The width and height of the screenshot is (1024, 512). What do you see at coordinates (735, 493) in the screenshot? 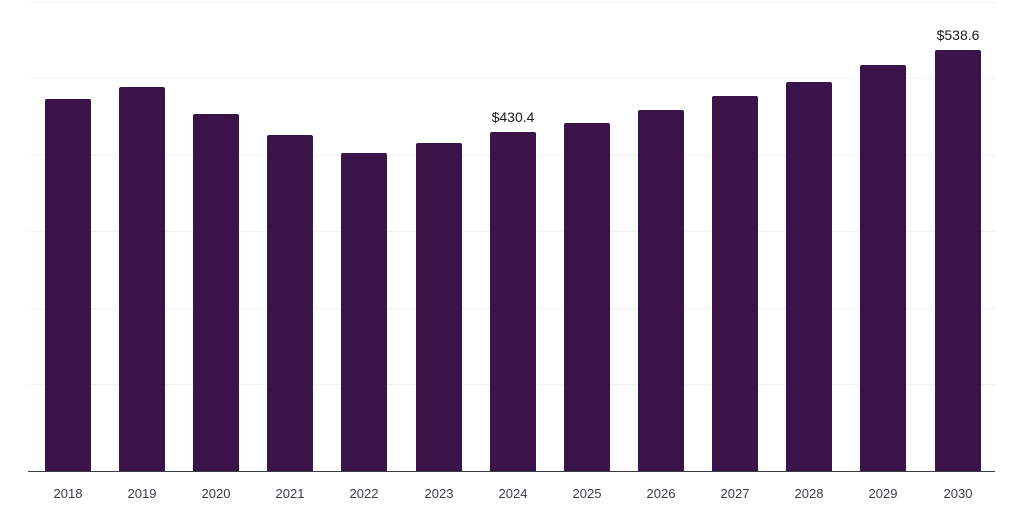
I see `x-tick-label-2027: 2027` at bounding box center [735, 493].